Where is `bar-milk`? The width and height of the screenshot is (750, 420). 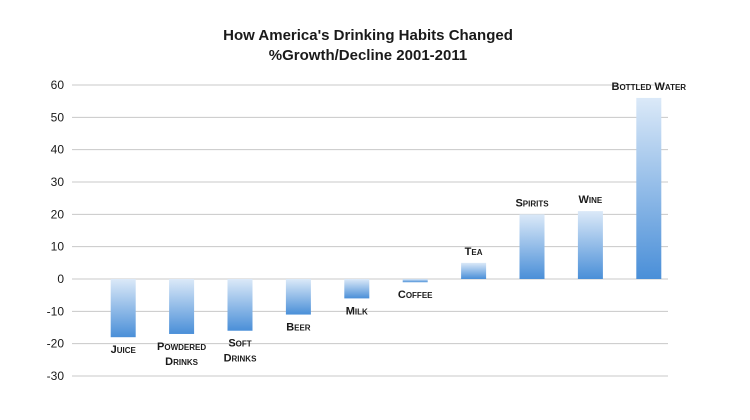
bar-milk is located at coordinates (357, 289).